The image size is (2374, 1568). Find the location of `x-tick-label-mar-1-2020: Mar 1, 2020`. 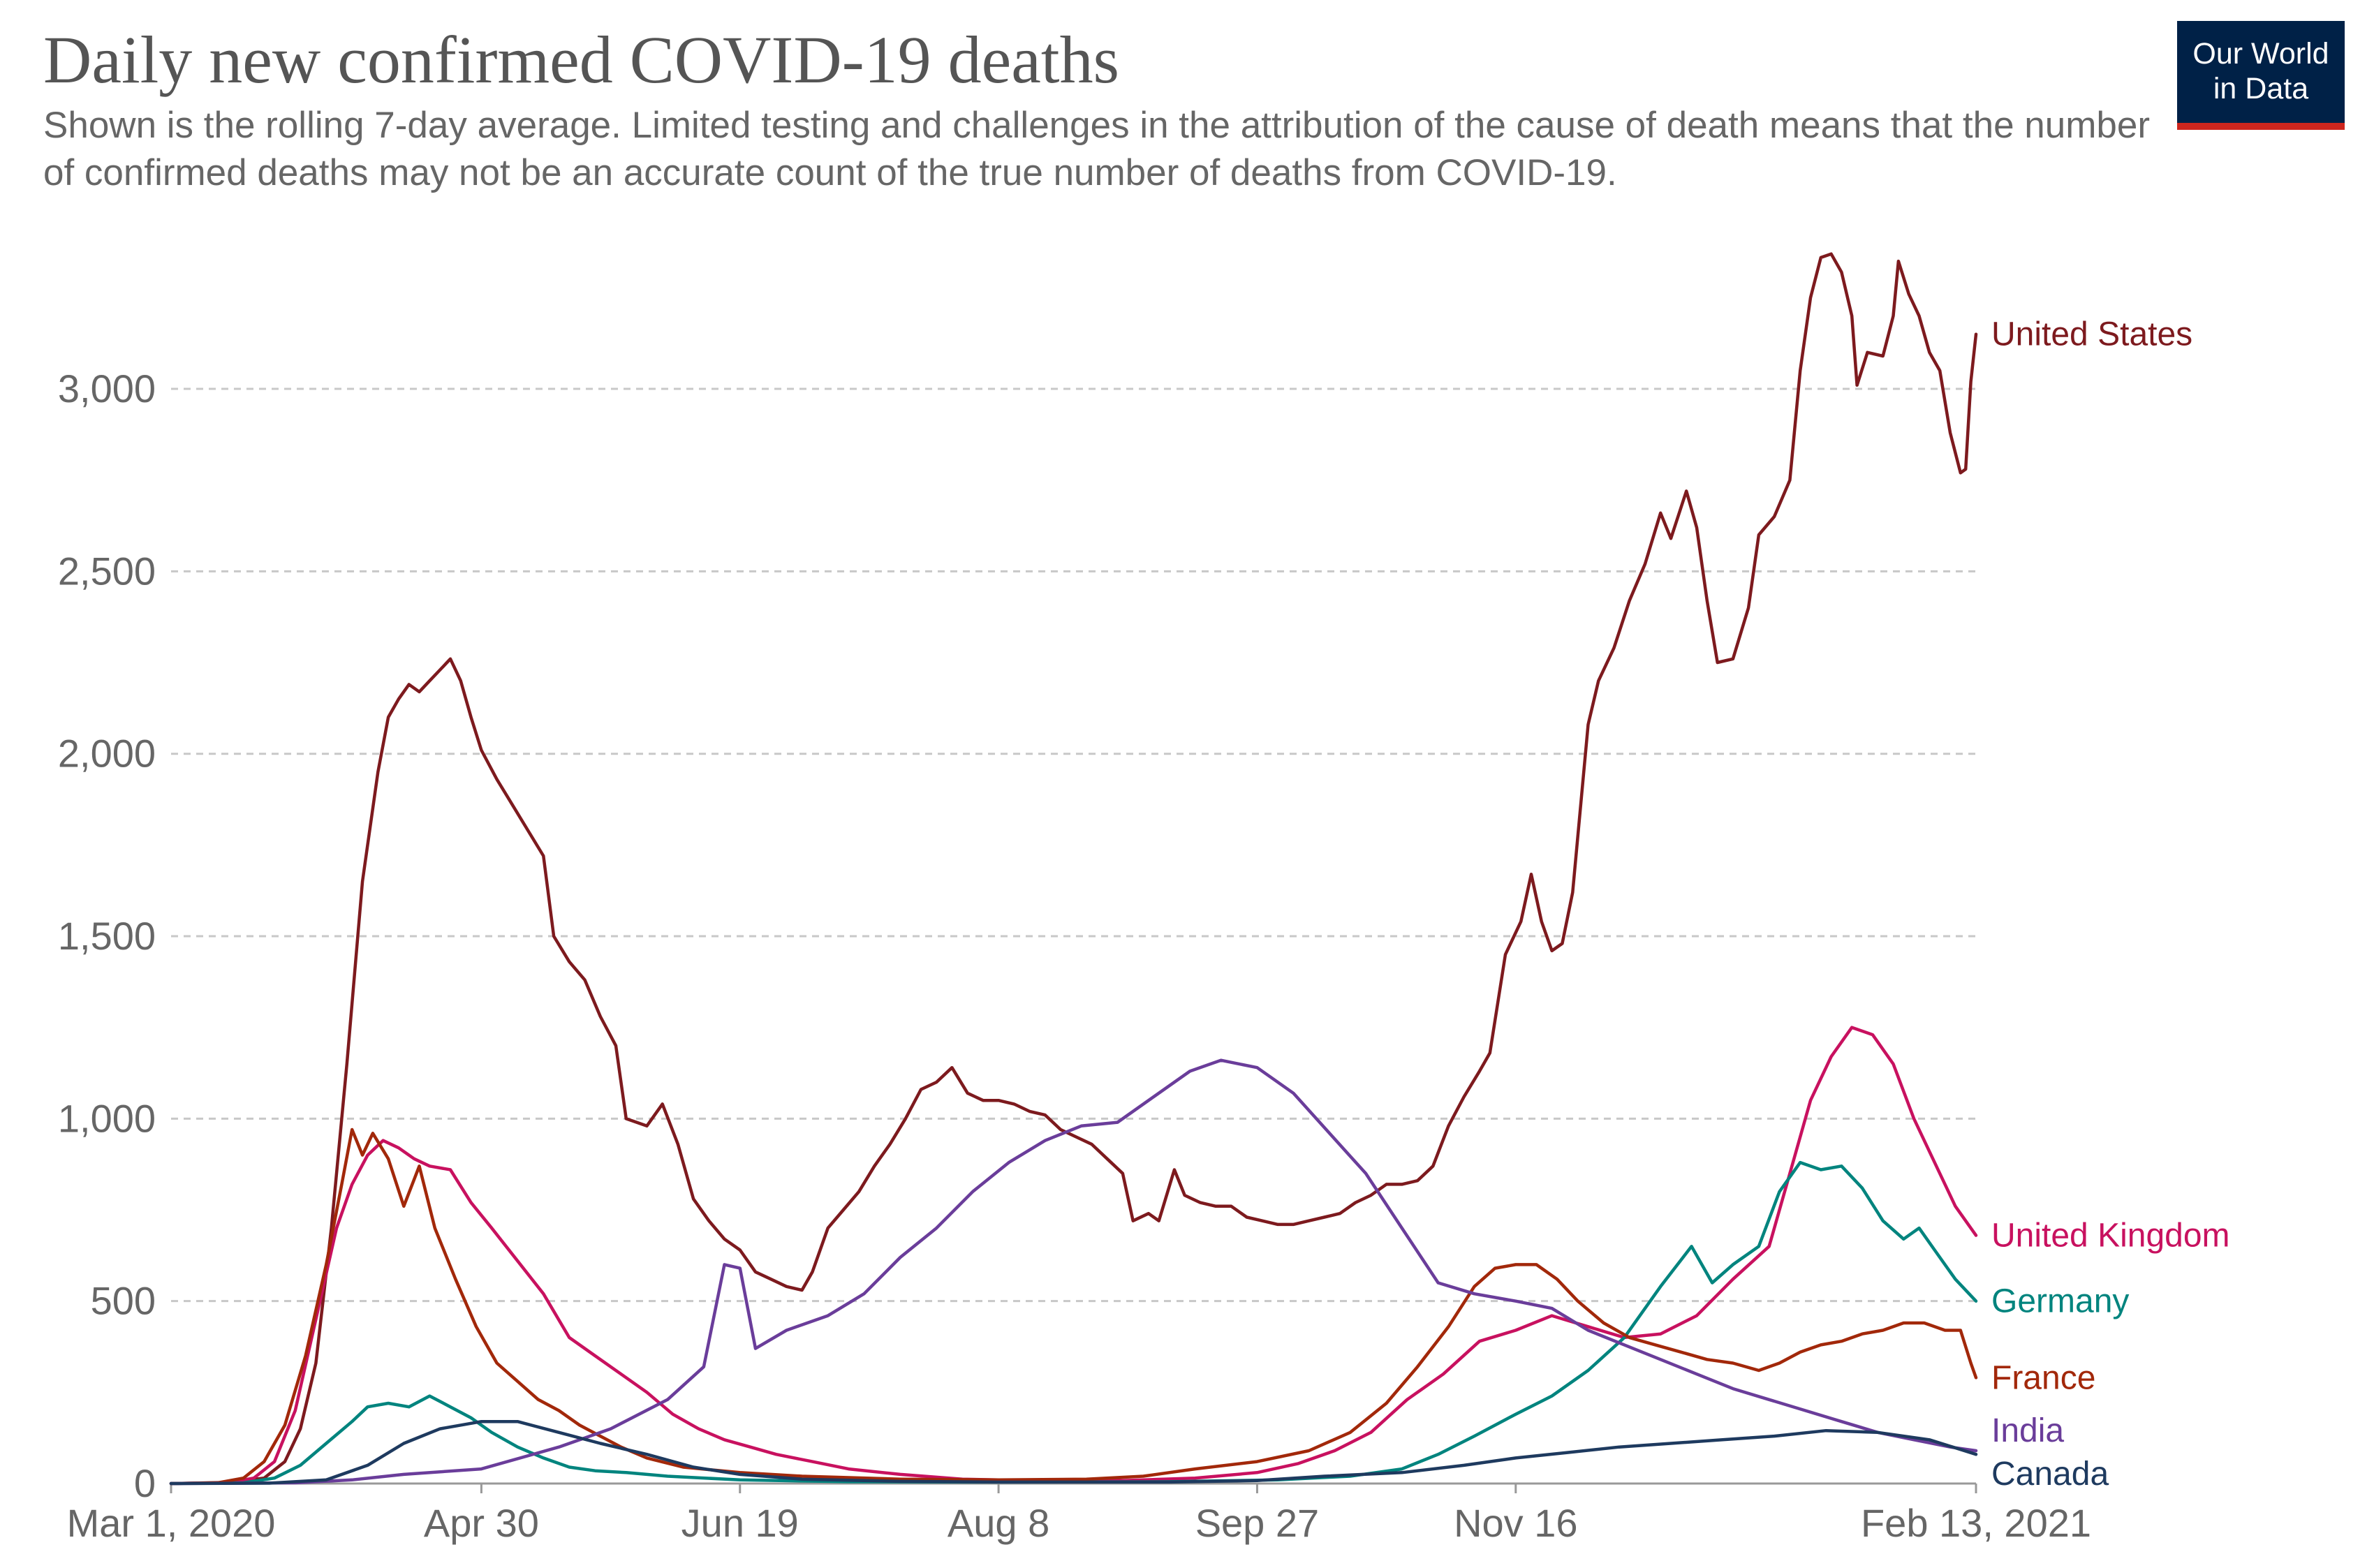

x-tick-label-mar-1-2020: Mar 1, 2020 is located at coordinates (171, 1523).